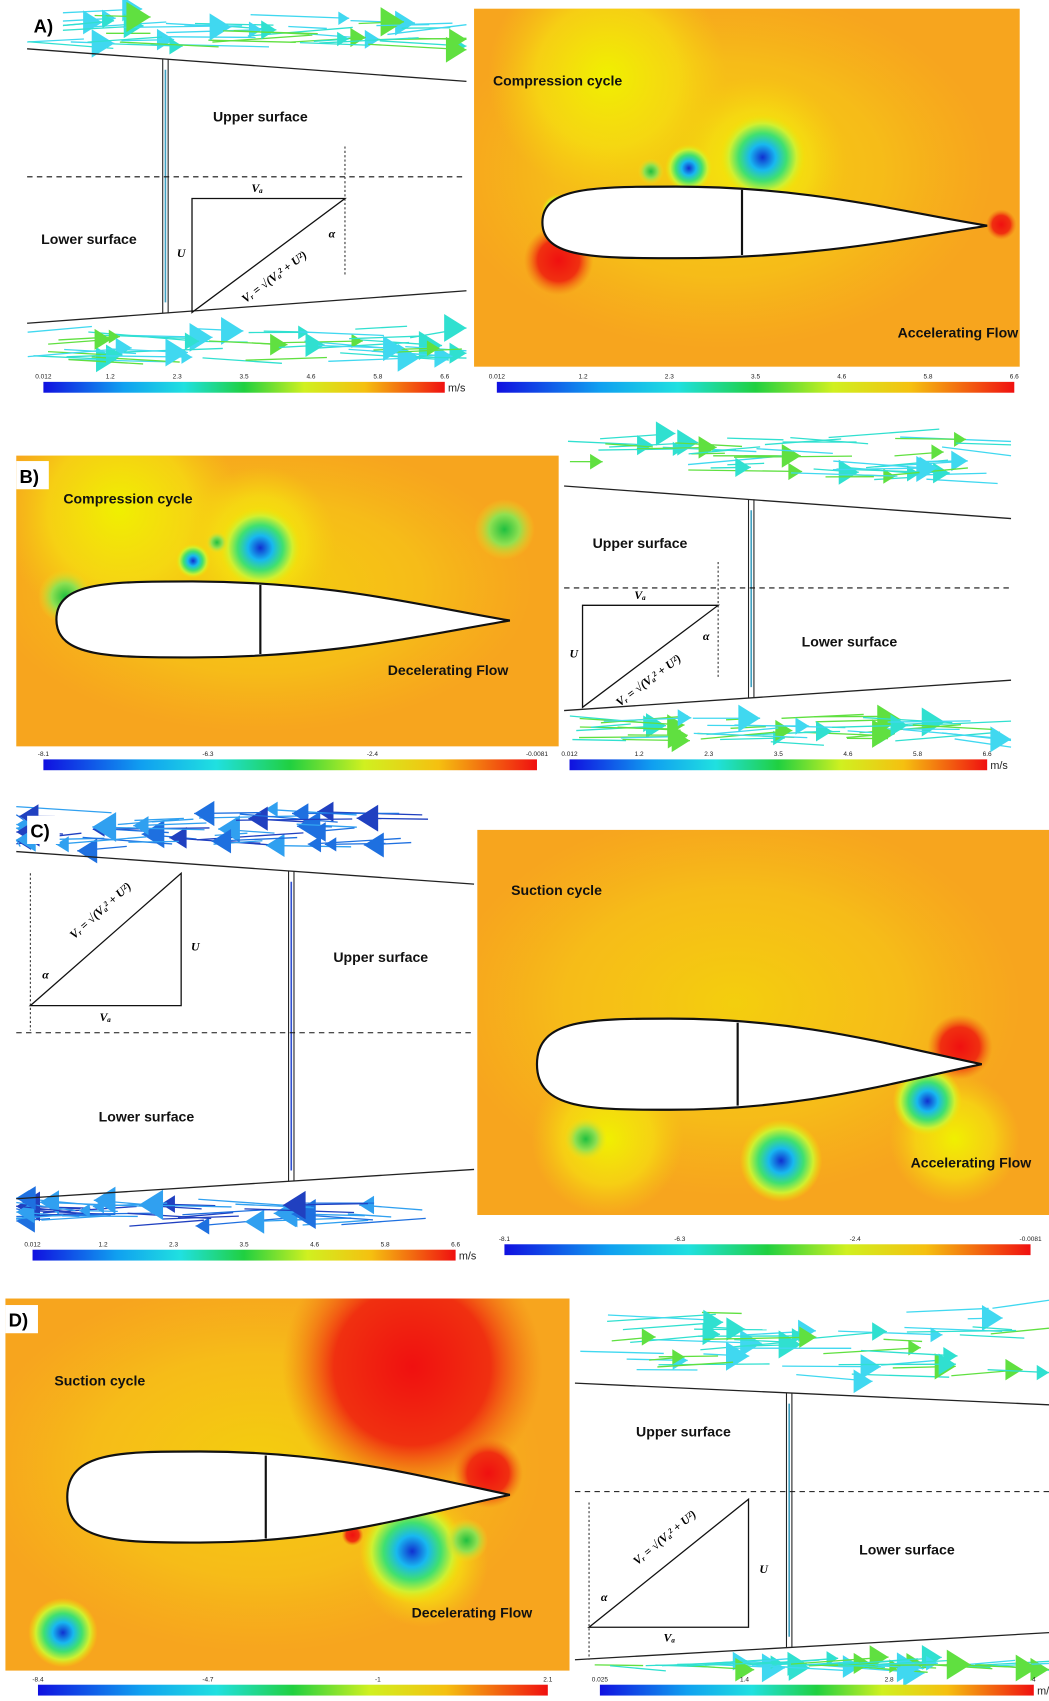 The width and height of the screenshot is (1049, 1701). Describe the element at coordinates (850, 642) in the screenshot. I see `lower-surface-label: Lower surface` at that location.